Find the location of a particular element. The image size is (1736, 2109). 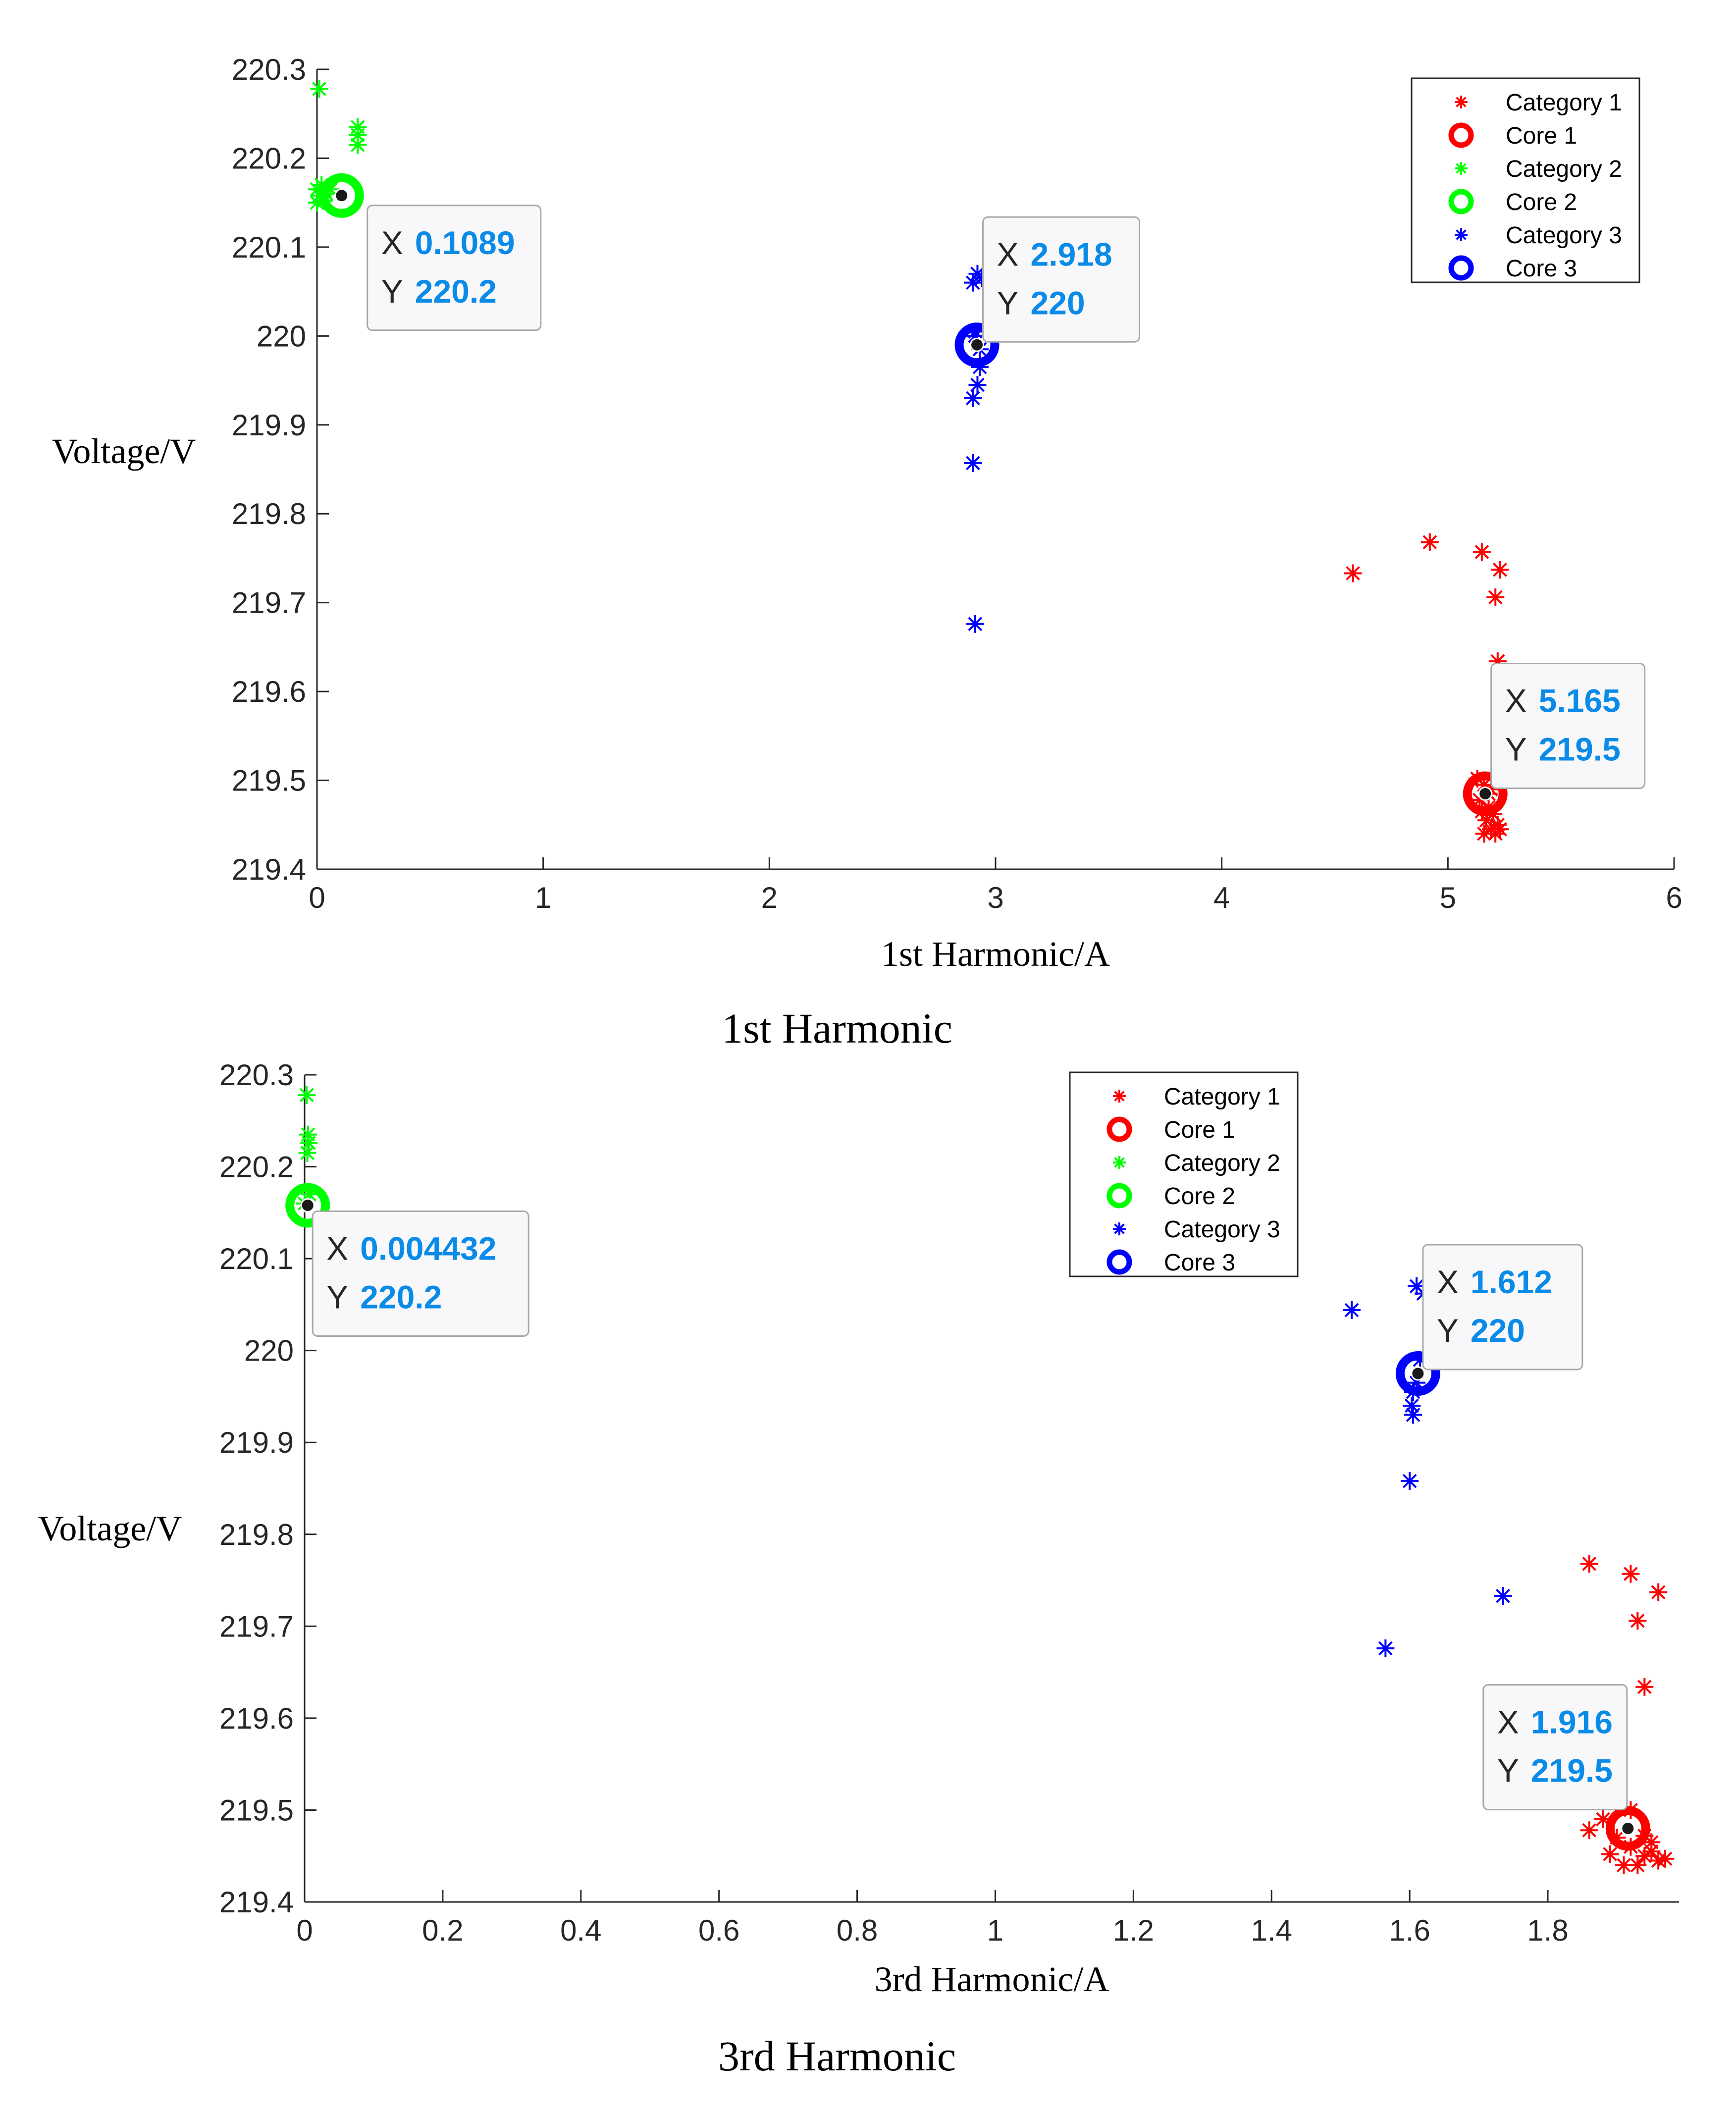

legend-entry-label: Core 3 is located at coordinates (1199, 1263).